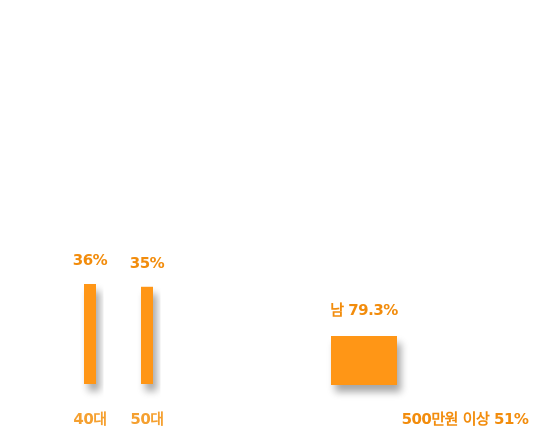 The height and width of the screenshot is (433, 549). I want to click on age-value-label-0: 36%, so click(90, 260).